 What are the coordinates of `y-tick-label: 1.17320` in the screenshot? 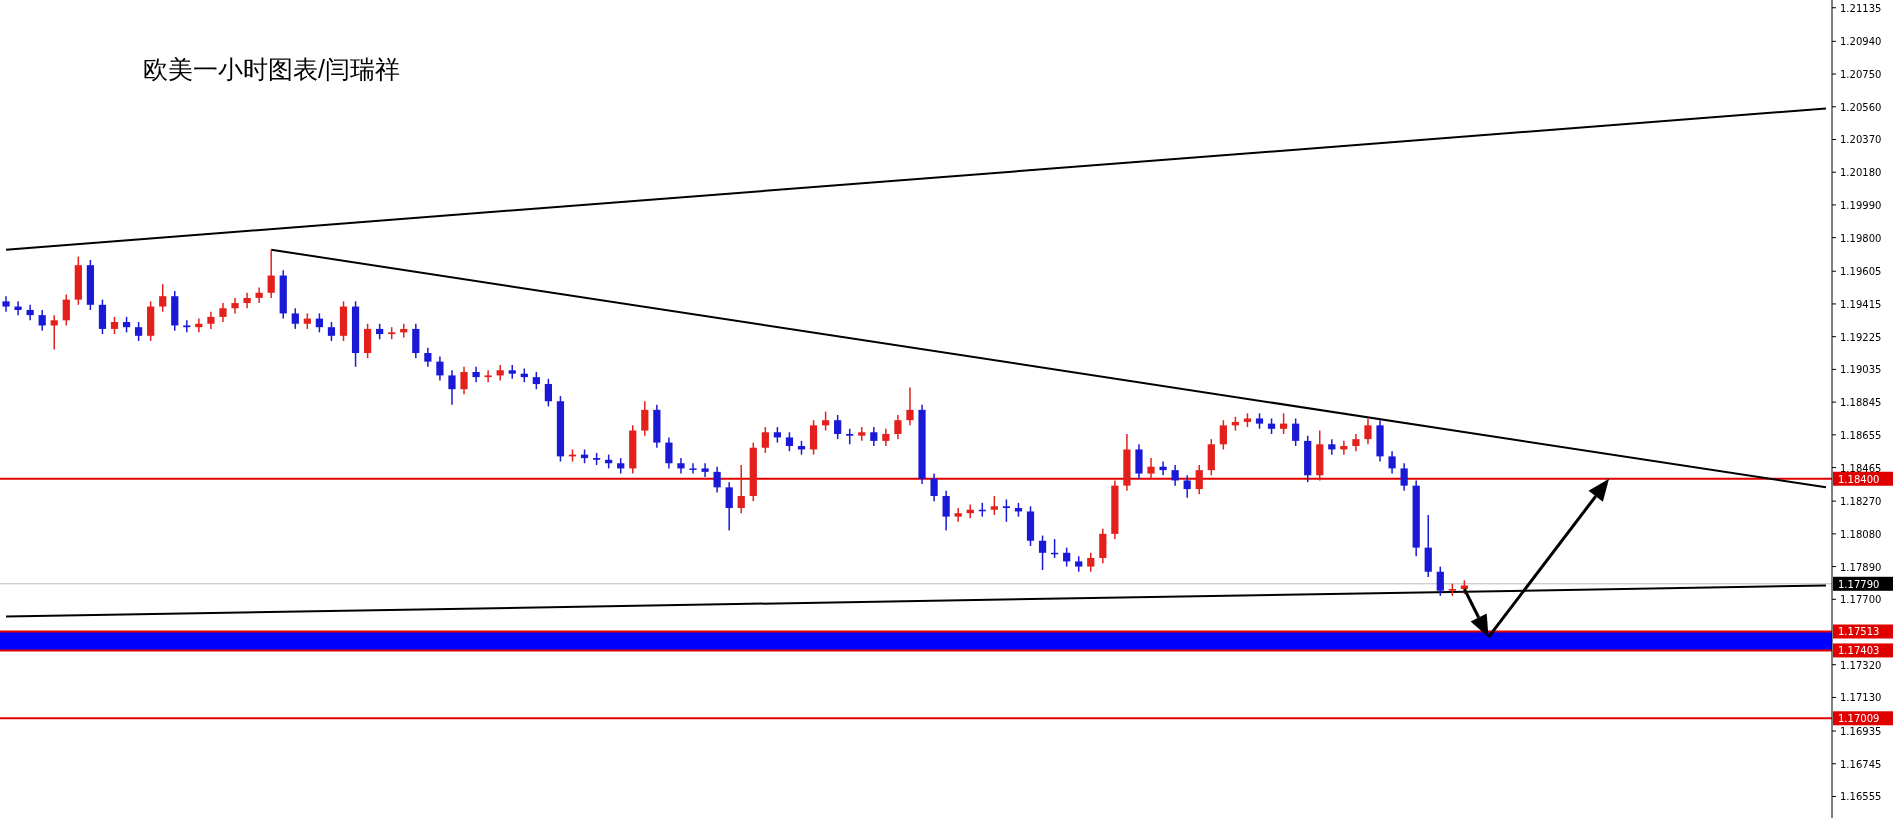 It's located at (1861, 665).